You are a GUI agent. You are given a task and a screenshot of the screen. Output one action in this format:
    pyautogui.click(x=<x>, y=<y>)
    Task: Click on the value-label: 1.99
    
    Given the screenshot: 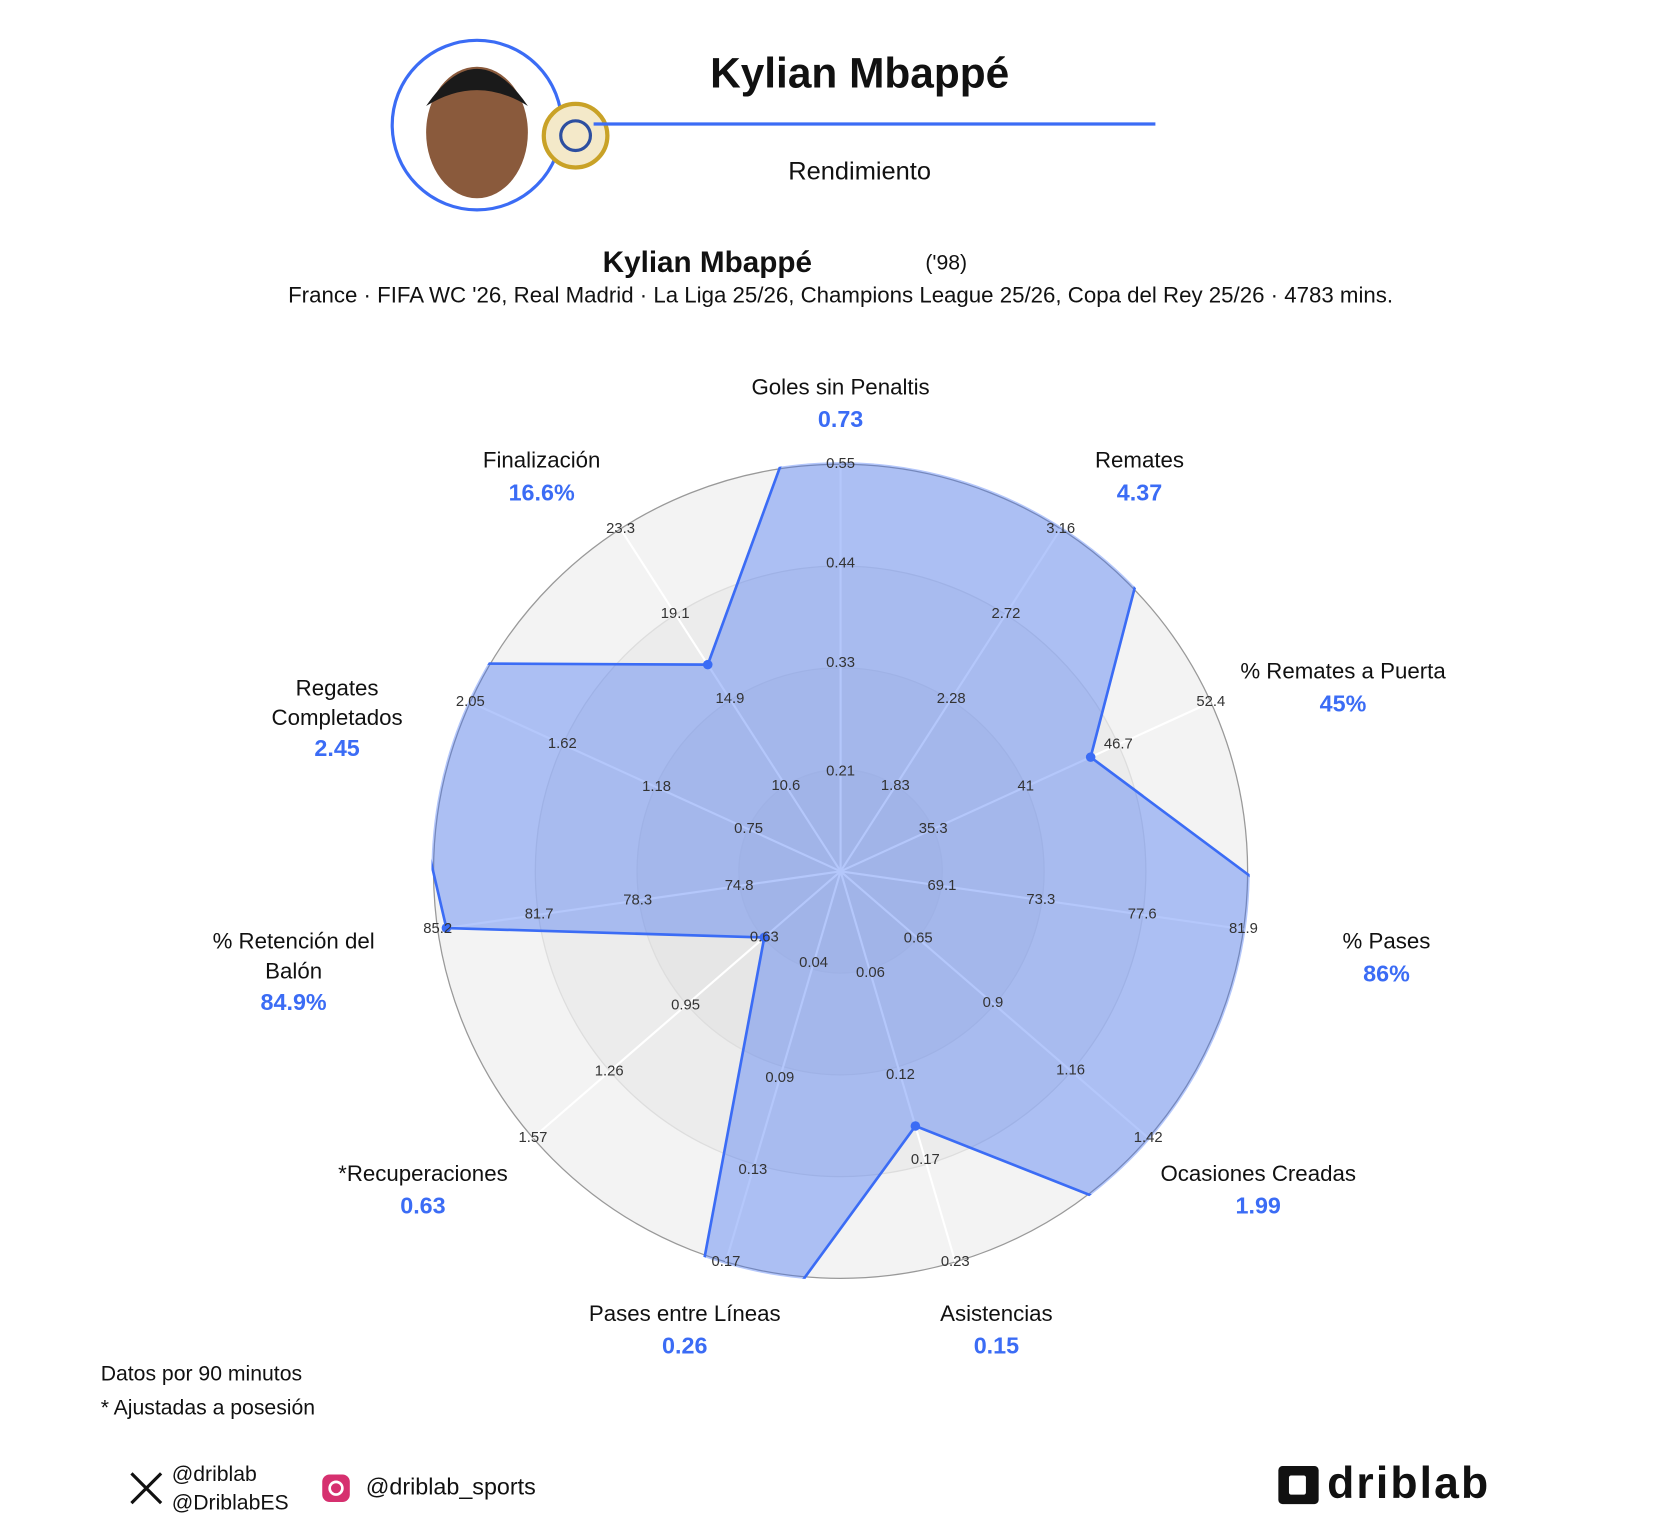 What is the action you would take?
    pyautogui.click(x=1258, y=1205)
    